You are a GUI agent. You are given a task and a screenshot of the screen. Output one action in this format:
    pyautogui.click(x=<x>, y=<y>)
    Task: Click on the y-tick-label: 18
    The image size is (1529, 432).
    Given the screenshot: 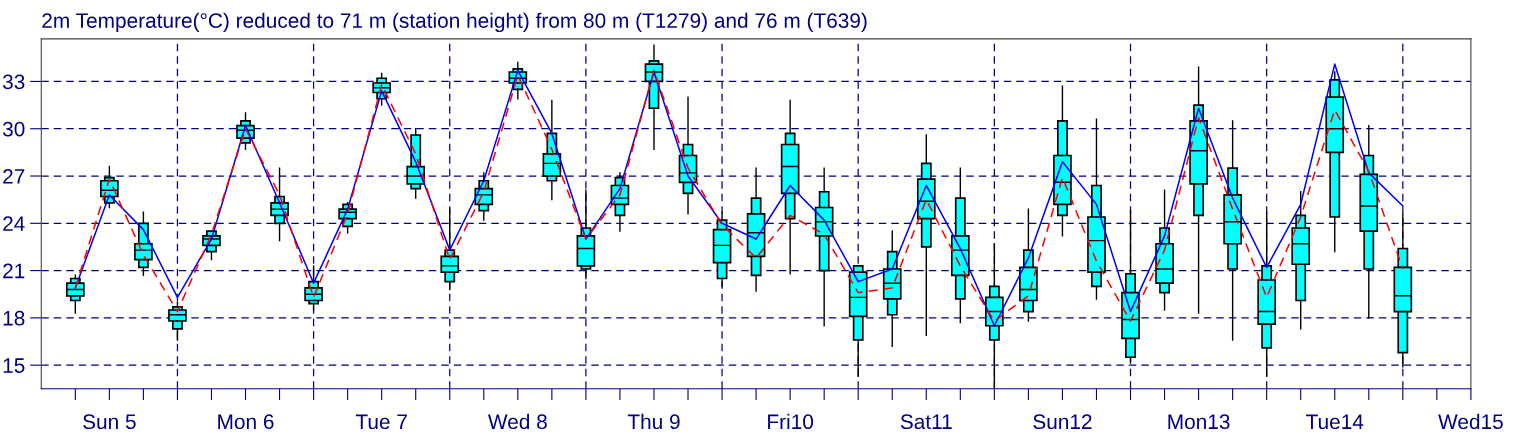 What is the action you would take?
    pyautogui.click(x=14, y=318)
    